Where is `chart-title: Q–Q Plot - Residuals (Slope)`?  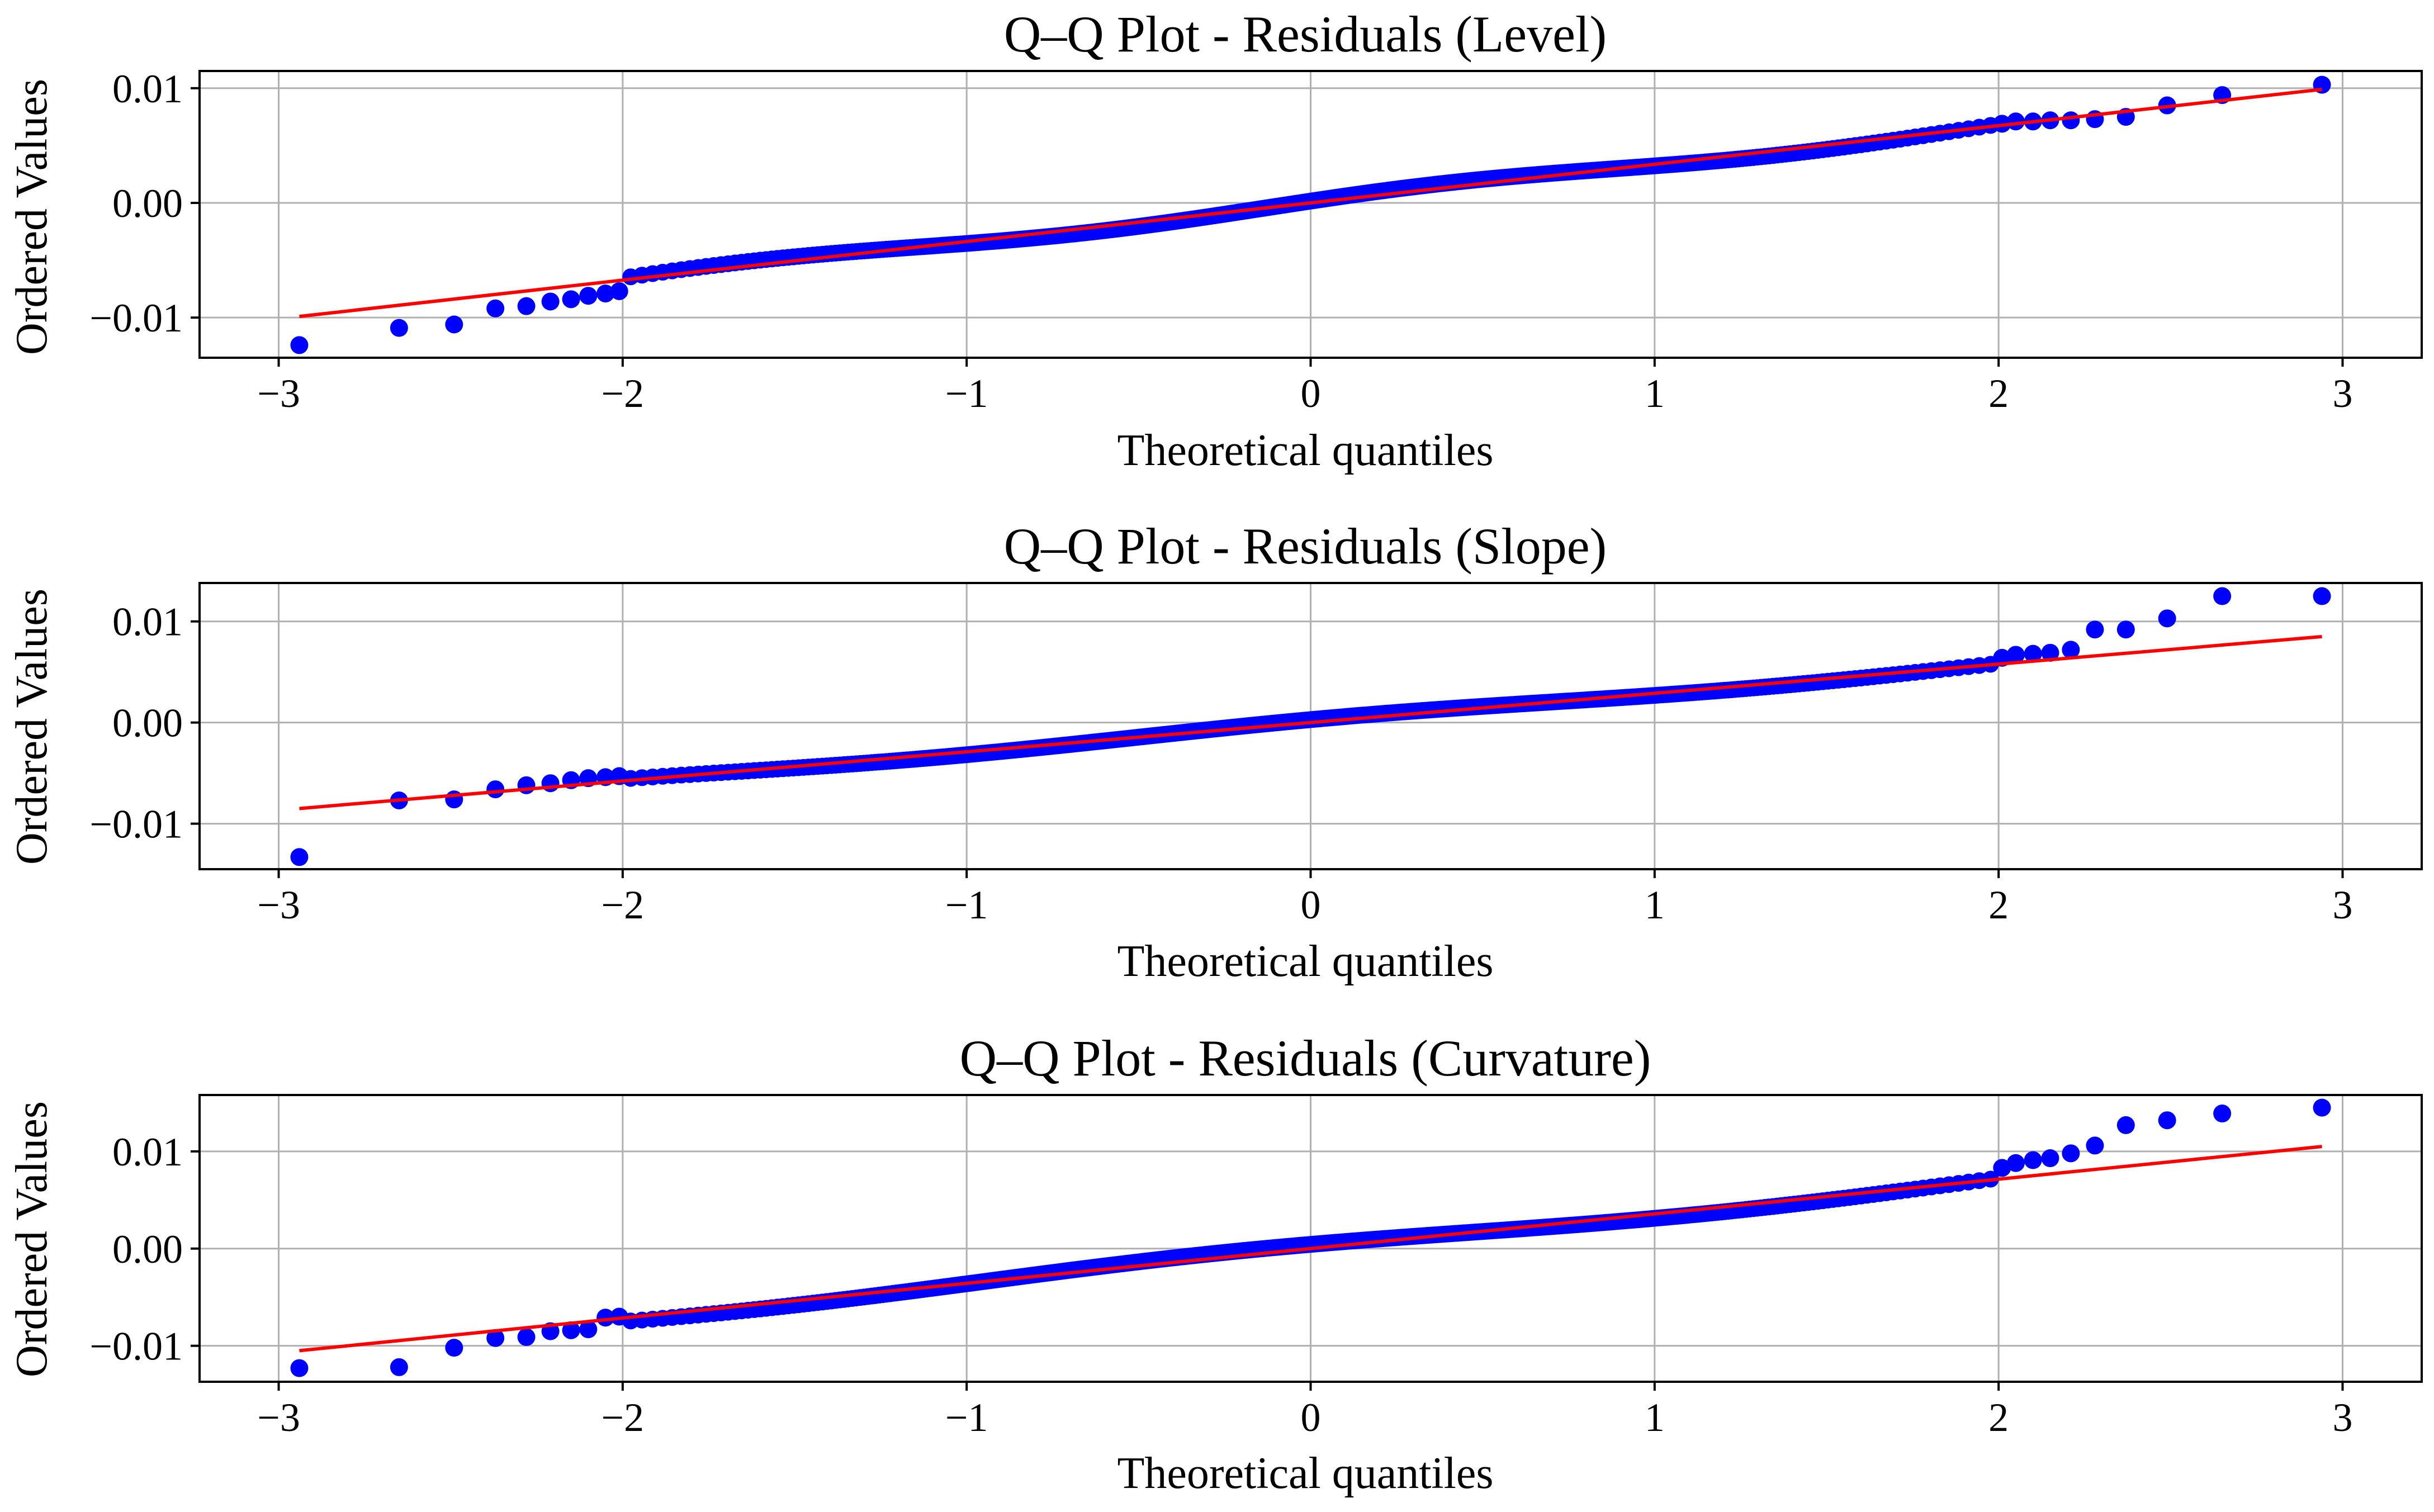 chart-title: Q–Q Plot - Residuals (Slope) is located at coordinates (1305, 546).